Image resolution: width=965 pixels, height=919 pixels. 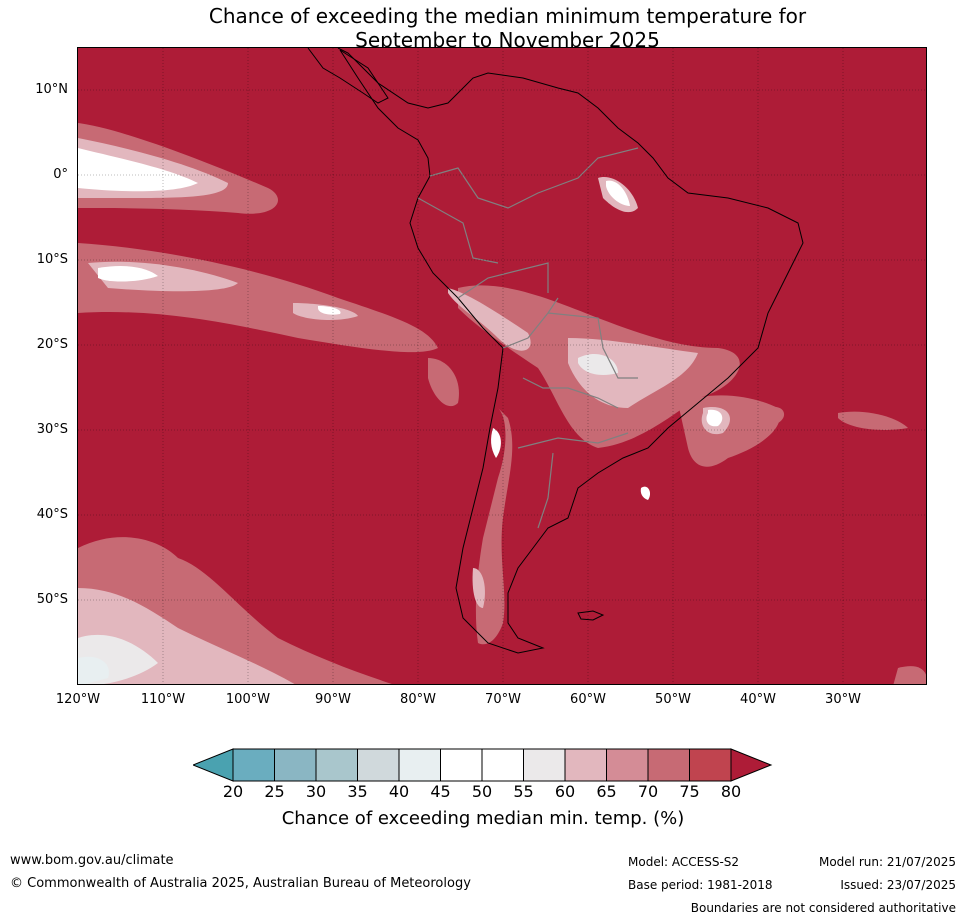 What do you see at coordinates (689, 791) in the screenshot?
I see `colorbar-tick-75: 75` at bounding box center [689, 791].